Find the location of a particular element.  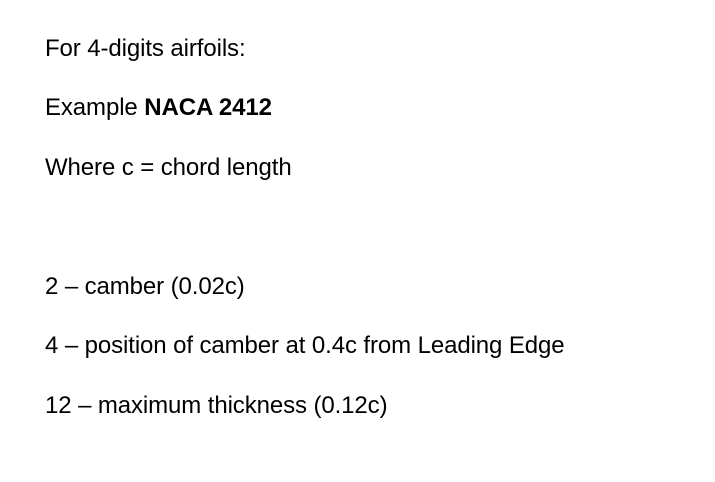

example-line: Example NACA 2412 is located at coordinates (158, 108).